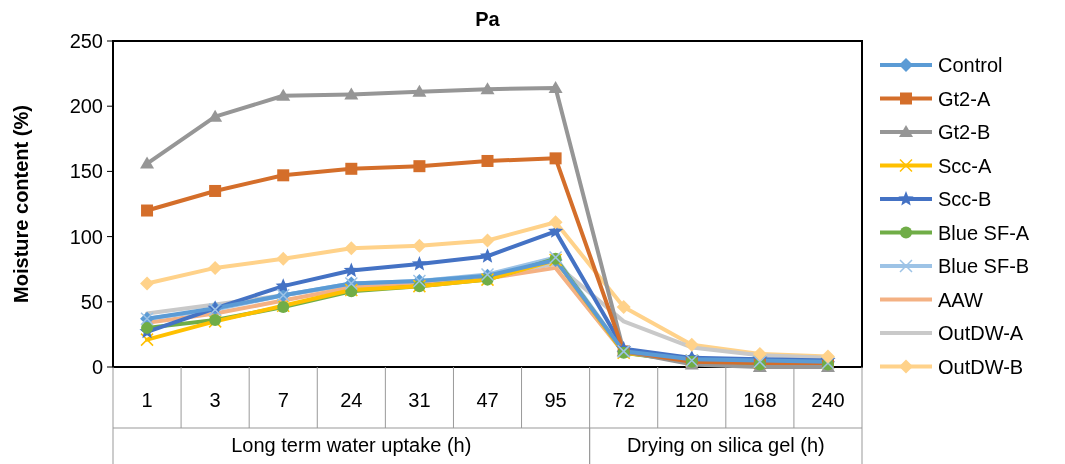 This screenshot has width=1065, height=464. I want to click on x-tick-label: 120, so click(692, 400).